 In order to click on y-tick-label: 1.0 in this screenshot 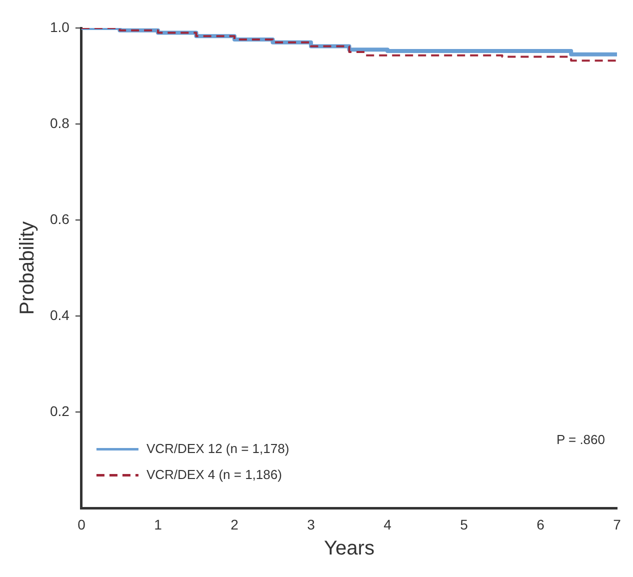, I will do `click(60, 26)`.